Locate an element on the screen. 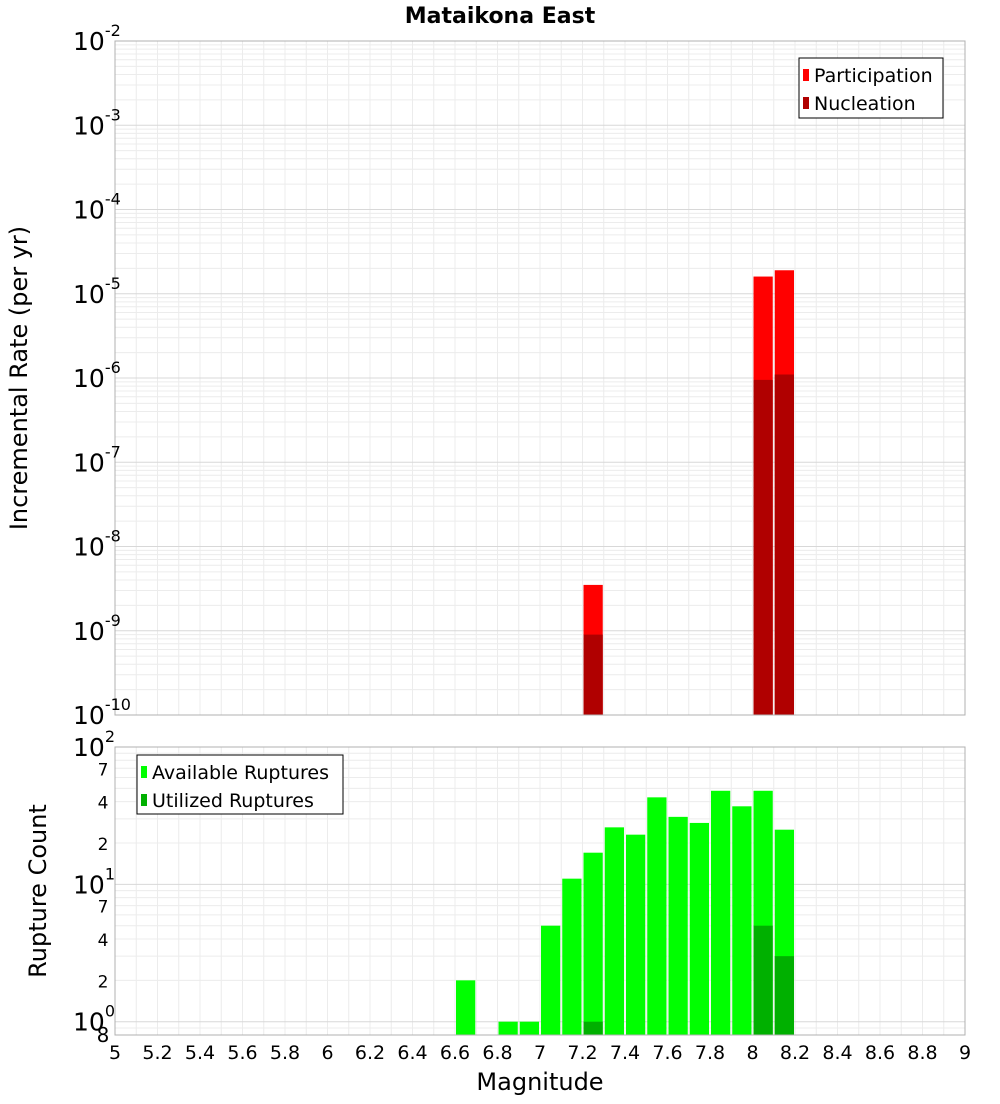 The height and width of the screenshot is (1104, 1000). y-tick-label: 10⁻⁷ is located at coordinates (97, 459).